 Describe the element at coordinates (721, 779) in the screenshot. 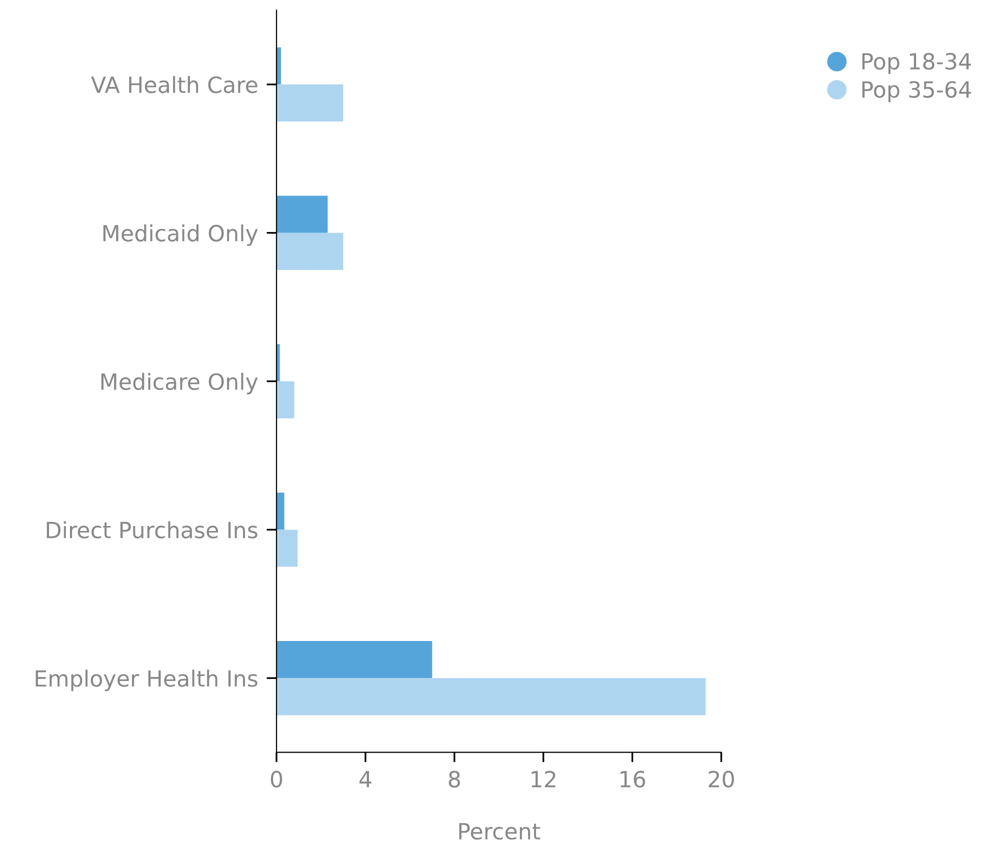

I see `x-tick-label: 20` at that location.